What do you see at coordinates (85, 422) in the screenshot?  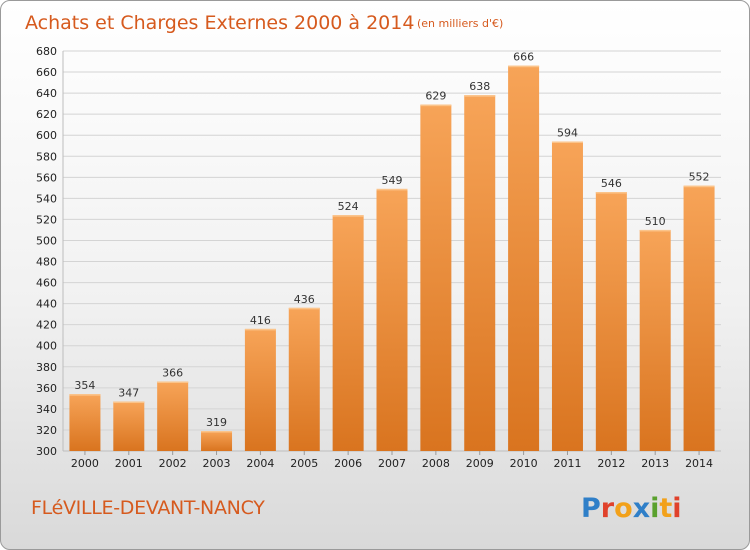 I see `bar-2000` at bounding box center [85, 422].